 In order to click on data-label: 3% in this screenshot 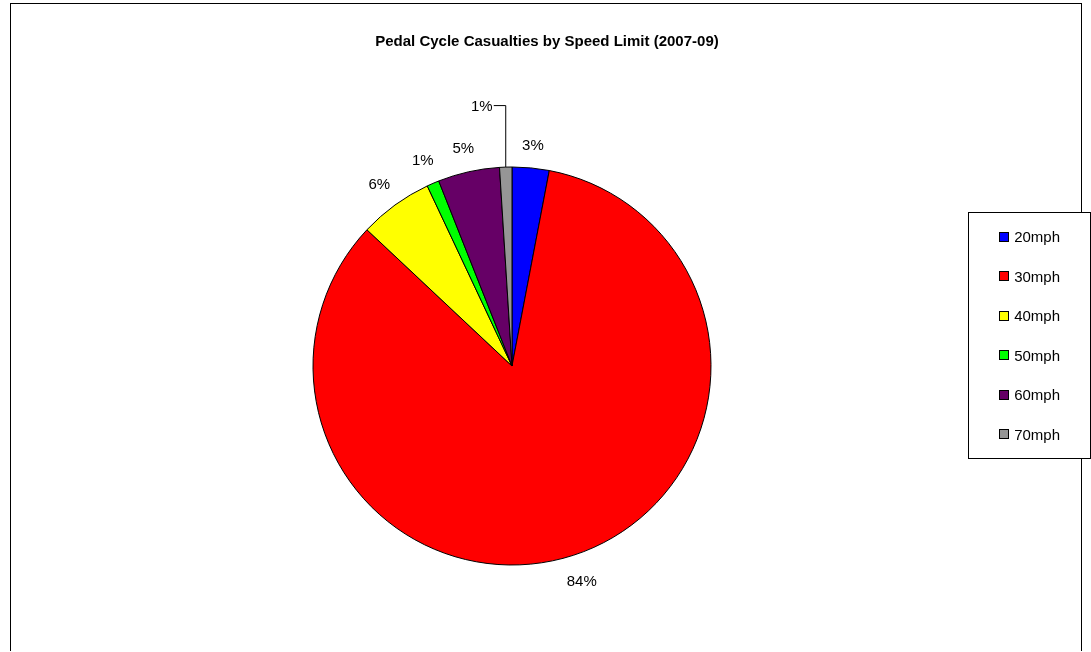, I will do `click(533, 145)`.